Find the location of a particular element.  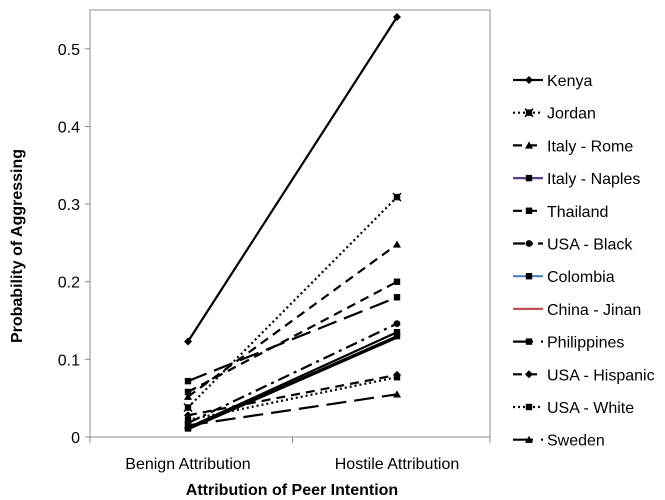

y-tick-label: 0.4 is located at coordinates (69, 127).